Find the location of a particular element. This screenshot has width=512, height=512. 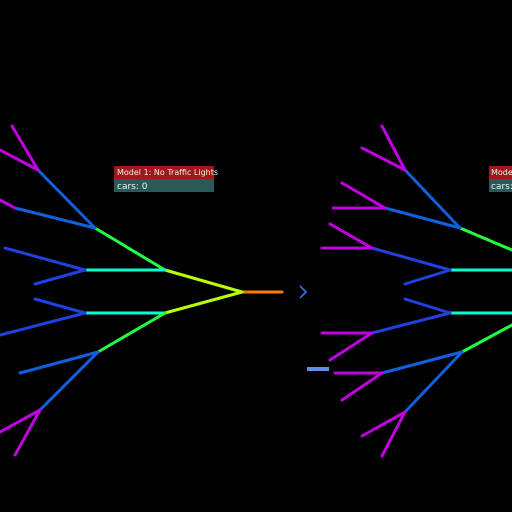

spawn-indicator is located at coordinates (318, 369).